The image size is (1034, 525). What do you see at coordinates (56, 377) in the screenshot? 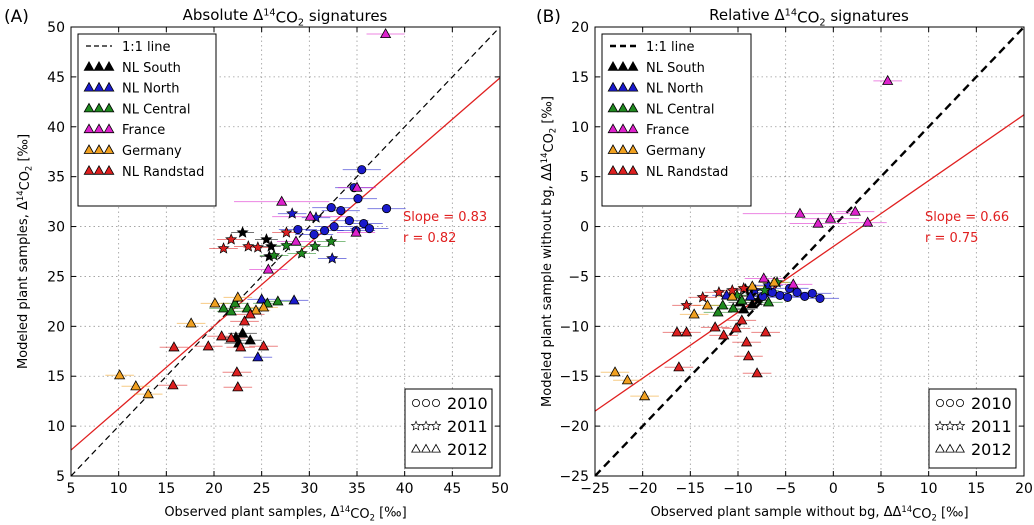
I see `y-tick-label: 15` at bounding box center [56, 377].